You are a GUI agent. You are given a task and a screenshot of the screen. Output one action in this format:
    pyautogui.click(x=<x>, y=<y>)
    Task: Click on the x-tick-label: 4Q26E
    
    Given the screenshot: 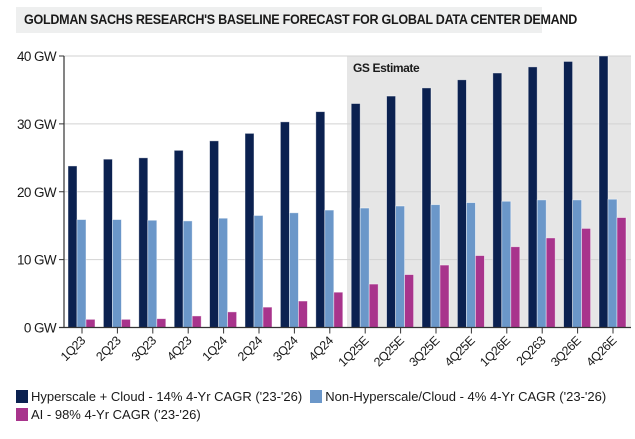 What is the action you would take?
    pyautogui.click(x=601, y=352)
    